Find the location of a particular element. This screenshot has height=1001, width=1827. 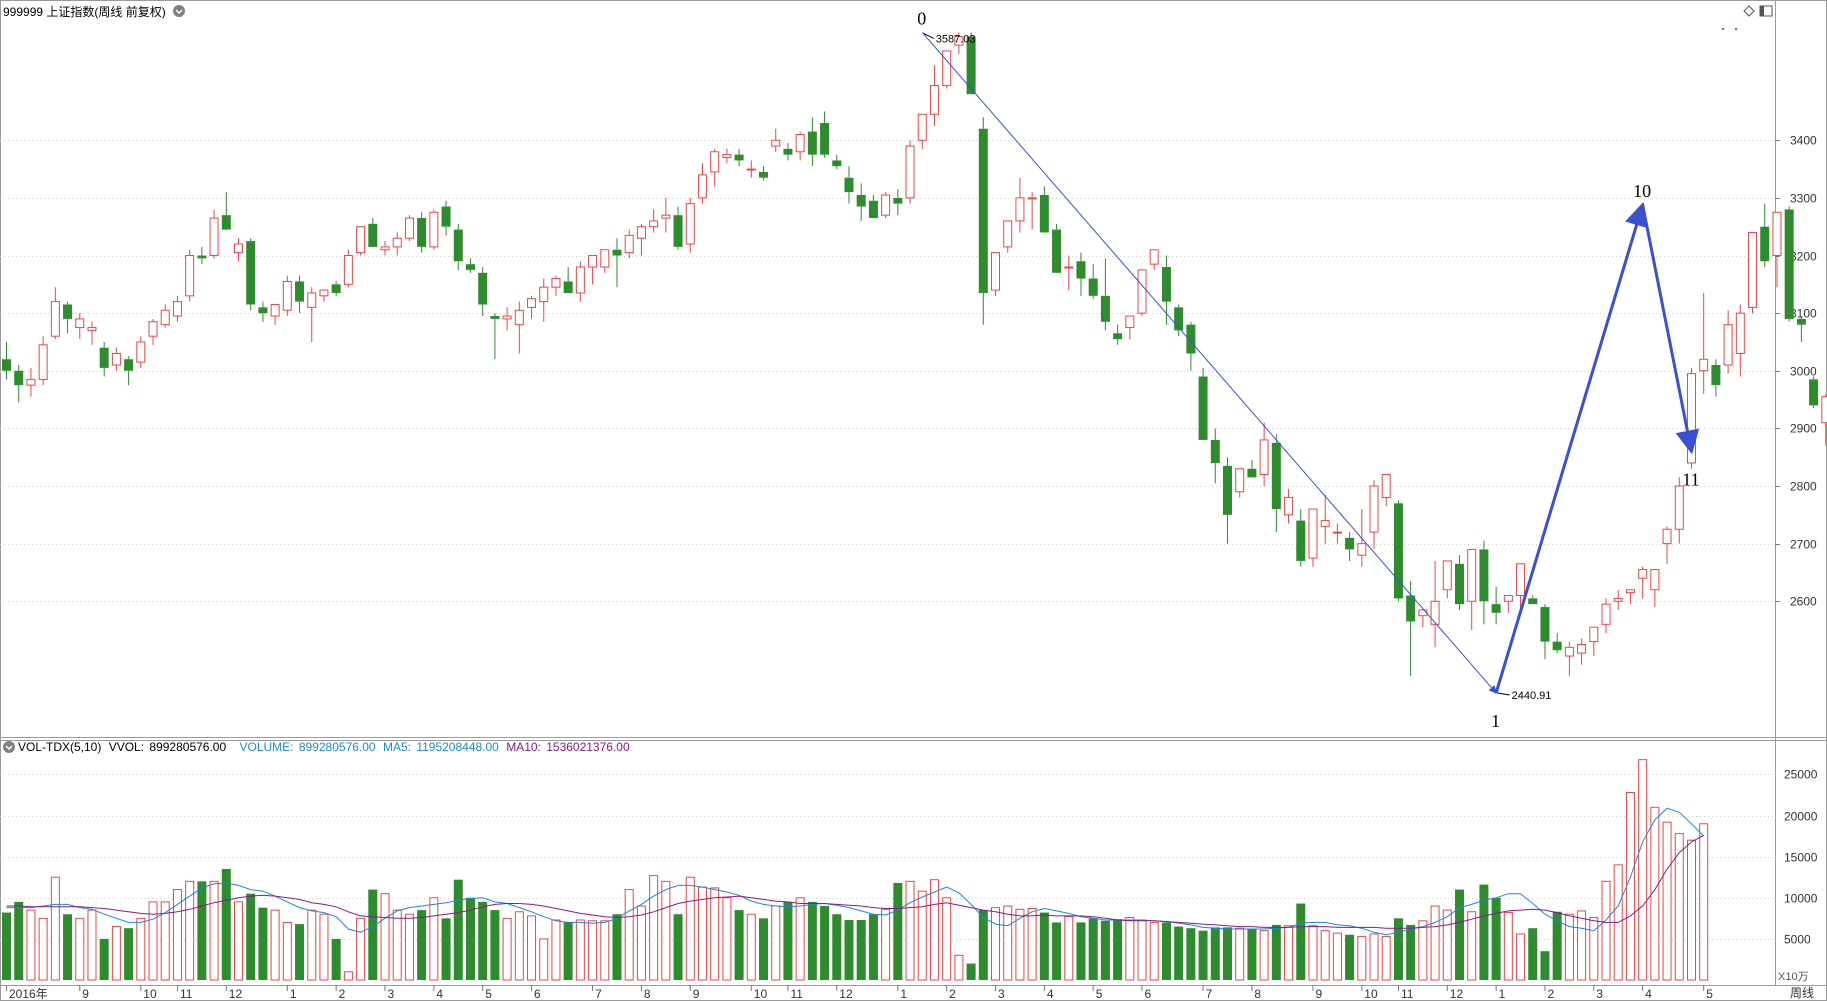

ma10-value: 1536021376.00 is located at coordinates (588, 747).